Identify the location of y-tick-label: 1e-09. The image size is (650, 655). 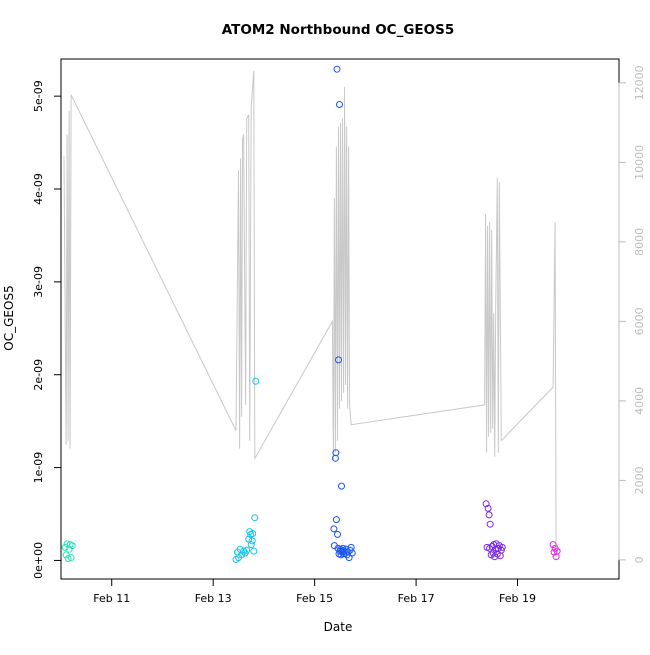
(38, 468).